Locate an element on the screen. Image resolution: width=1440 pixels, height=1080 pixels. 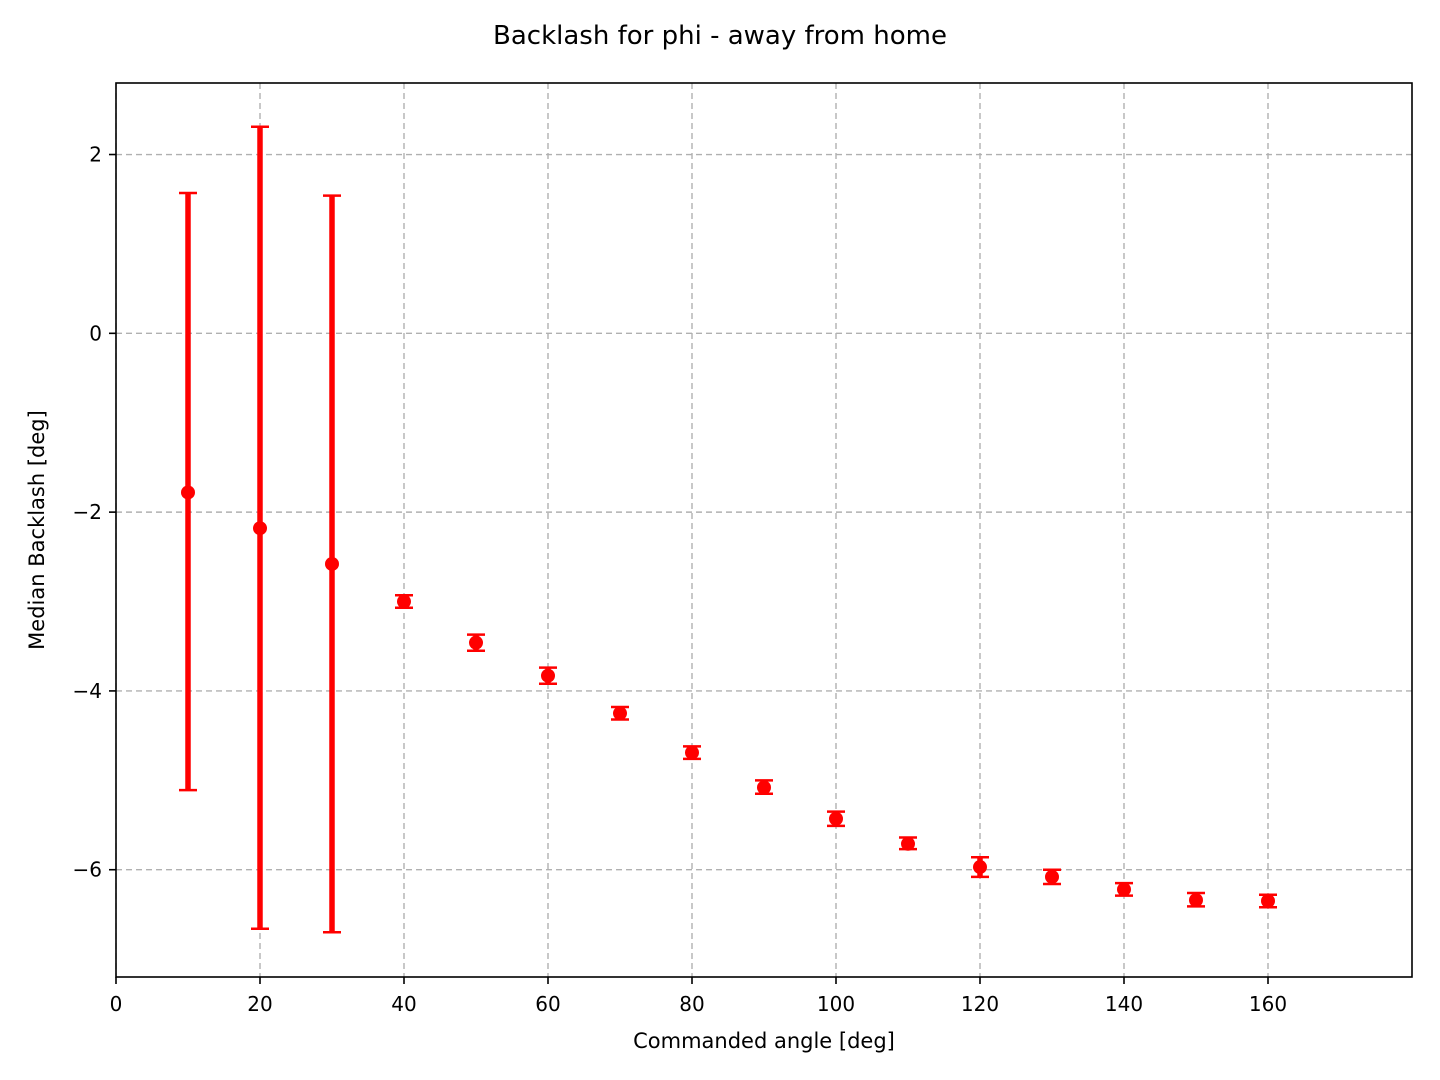
x-tick-label: 60 is located at coordinates (547, 1004).